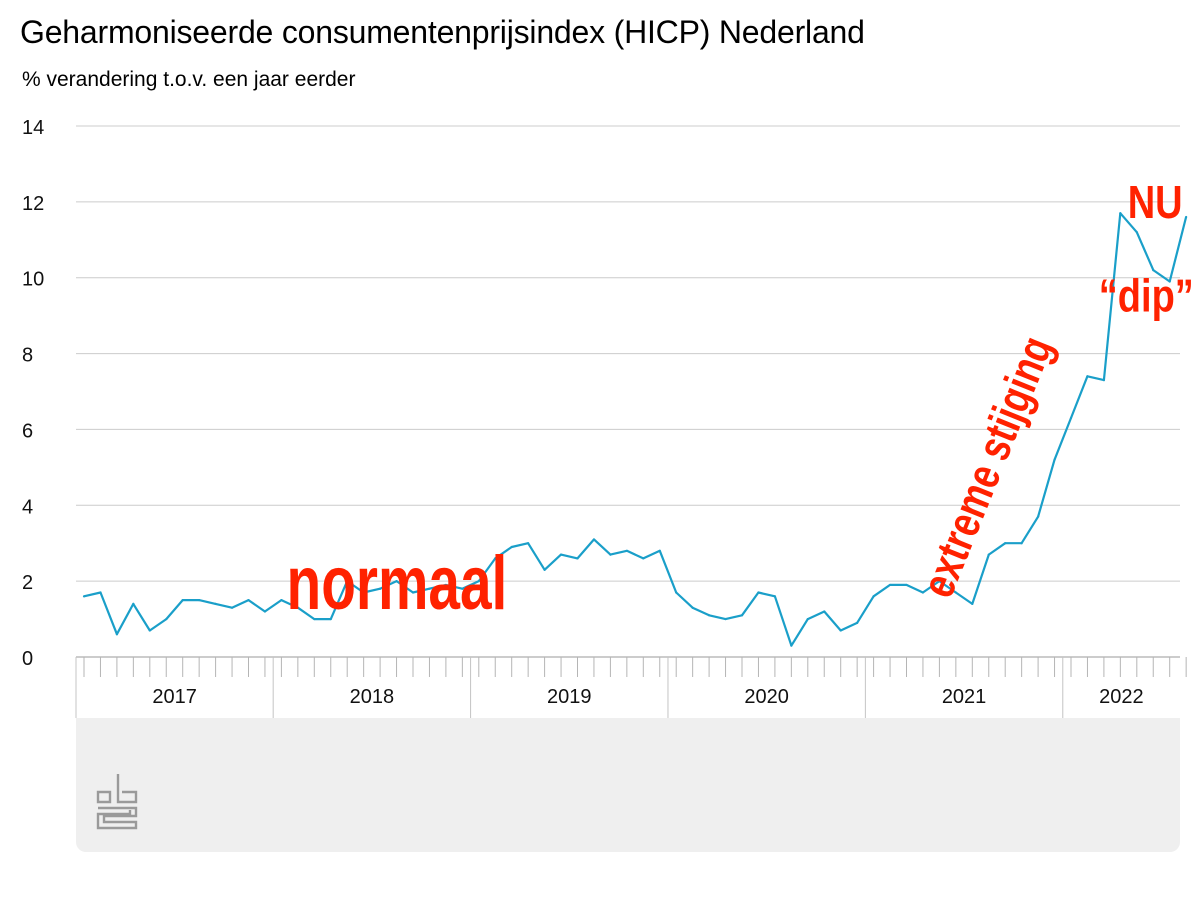 This screenshot has width=1200, height=900. I want to click on x-year-label: 2020, so click(766, 697).